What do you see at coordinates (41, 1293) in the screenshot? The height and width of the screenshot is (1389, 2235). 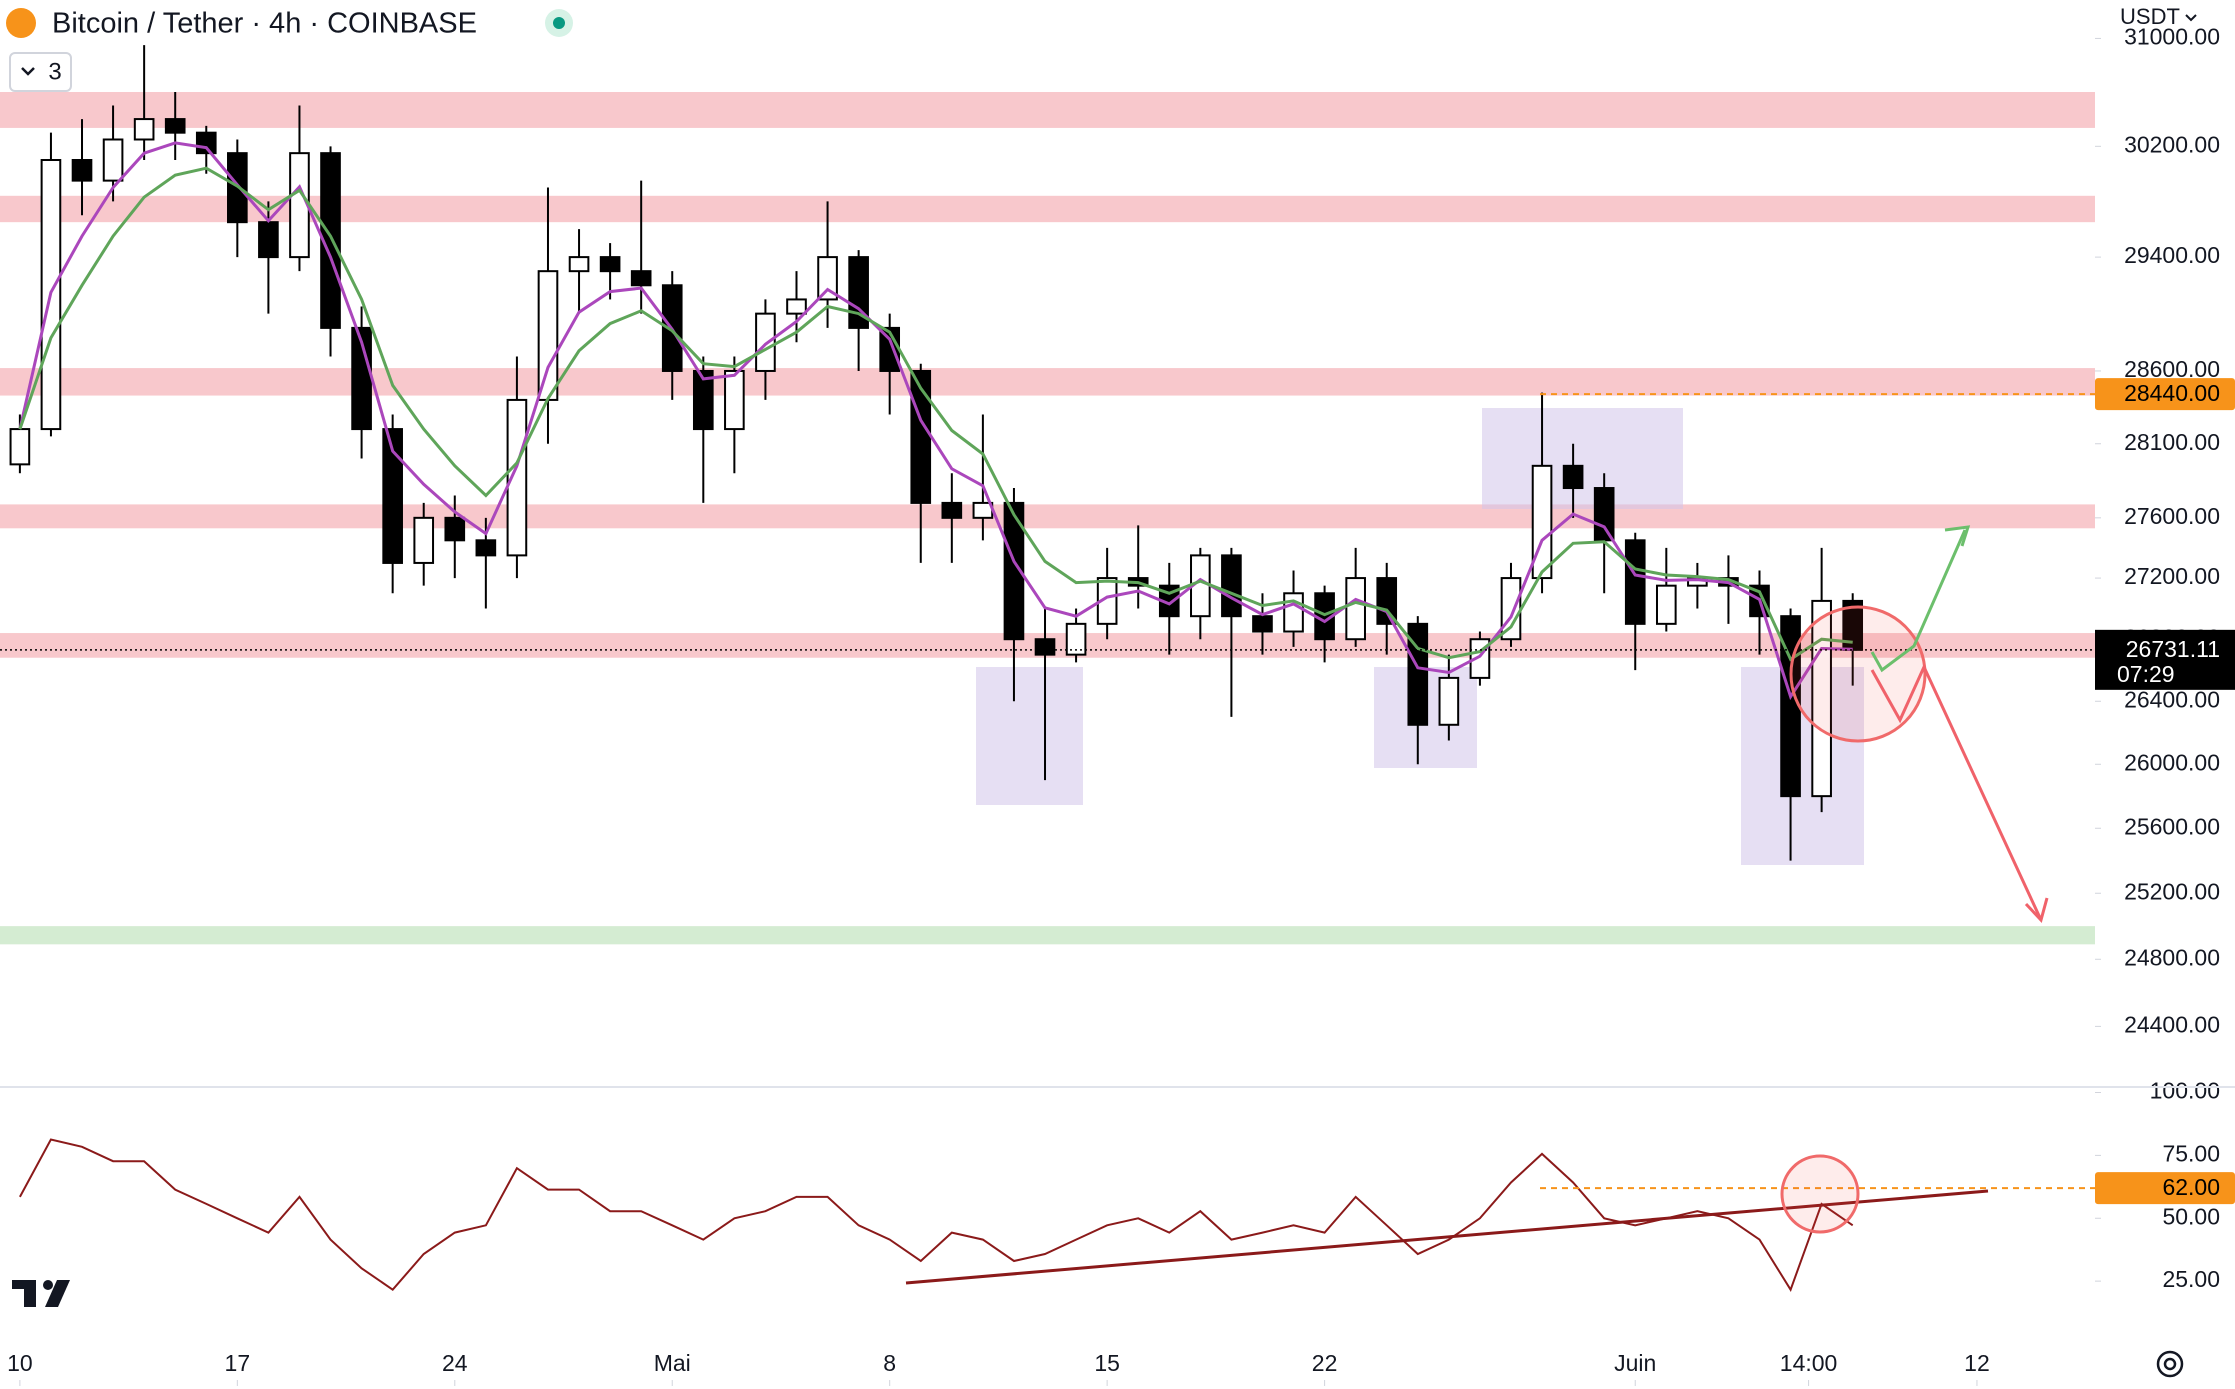 I see `tv-logo` at bounding box center [41, 1293].